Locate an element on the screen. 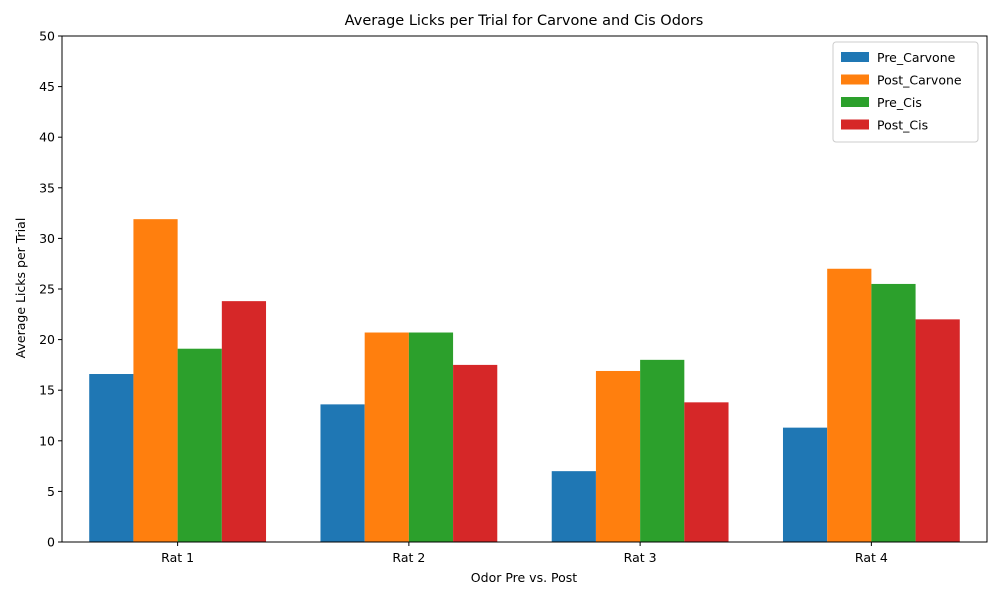 This screenshot has height=604, width=1000. legend-swatch-pre-cis is located at coordinates (855, 102).